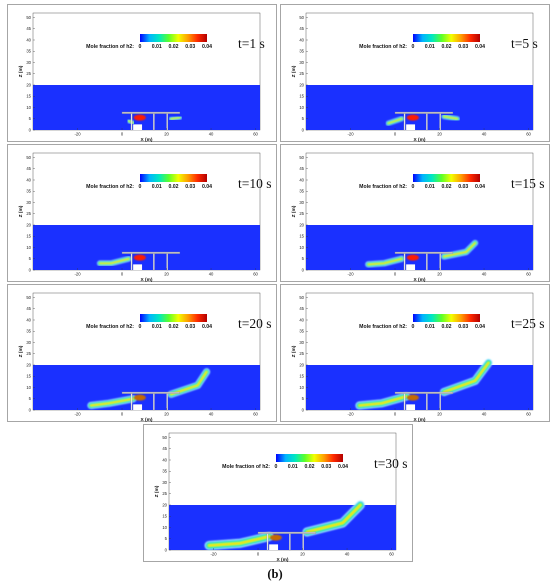 The height and width of the screenshot is (587, 550). I want to click on x-axis-label: X (m), so click(283, 560).